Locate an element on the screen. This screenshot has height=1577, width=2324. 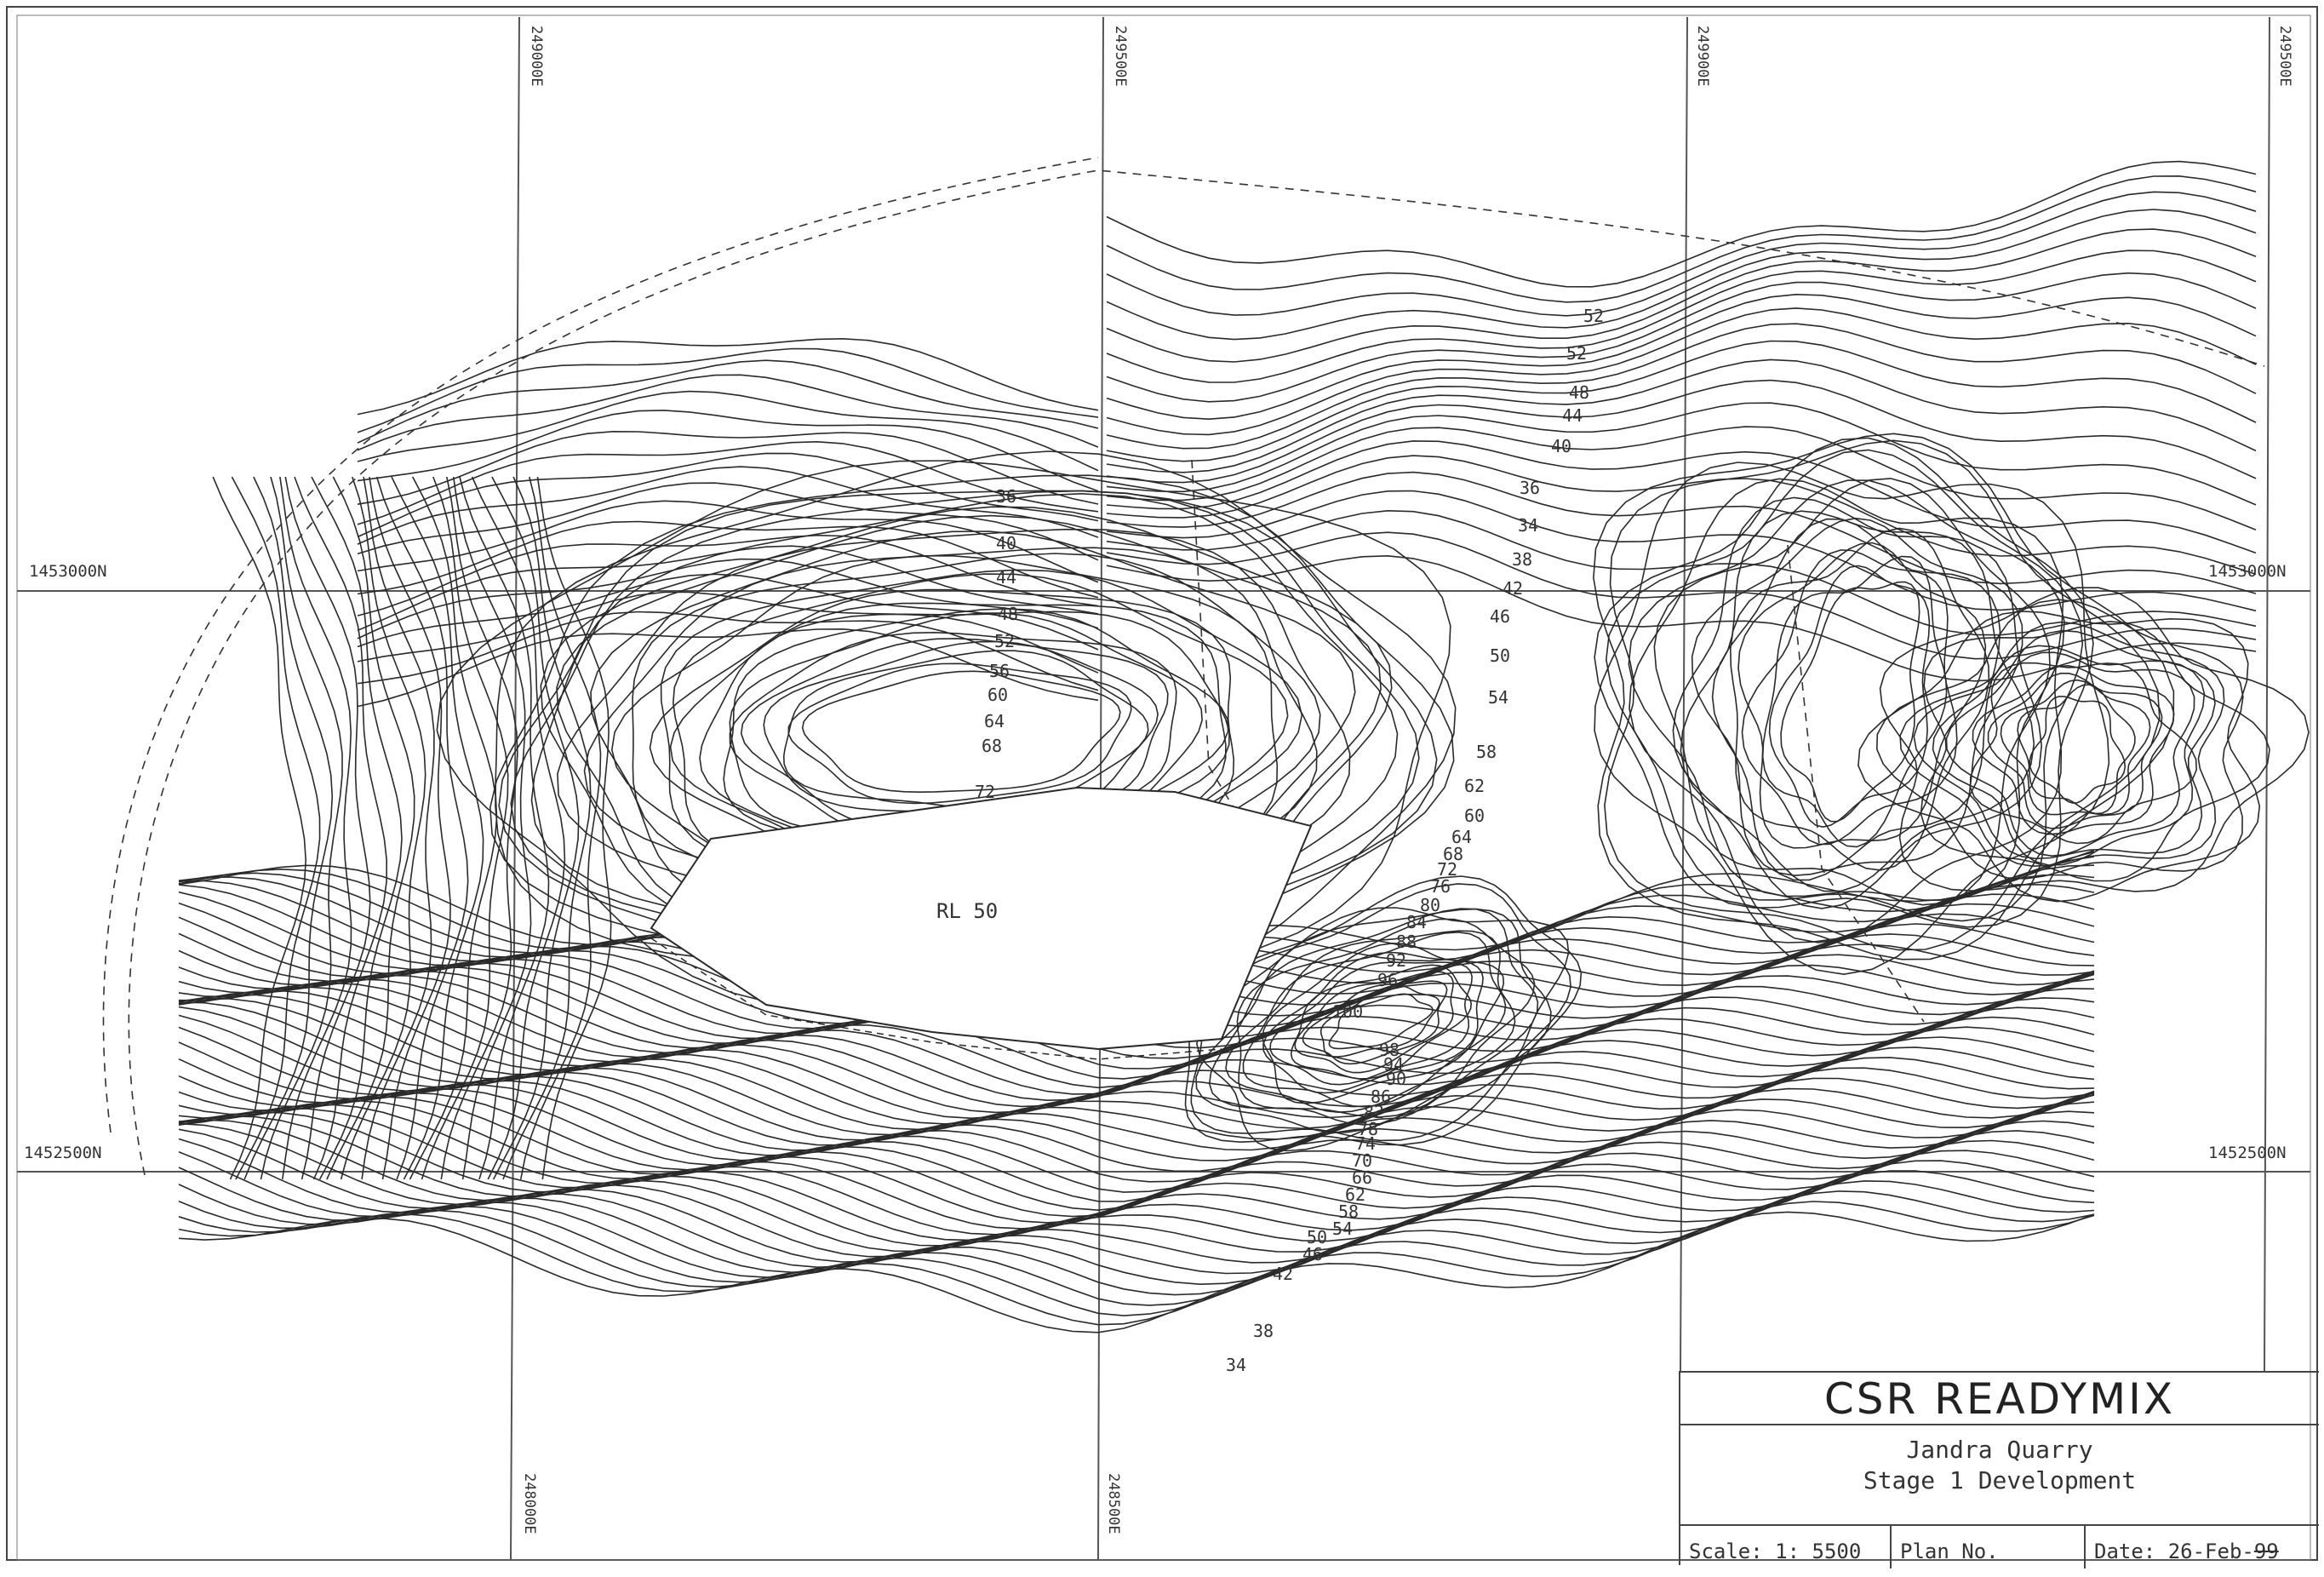
contour-elevation-label: 94 is located at coordinates (1393, 1064).